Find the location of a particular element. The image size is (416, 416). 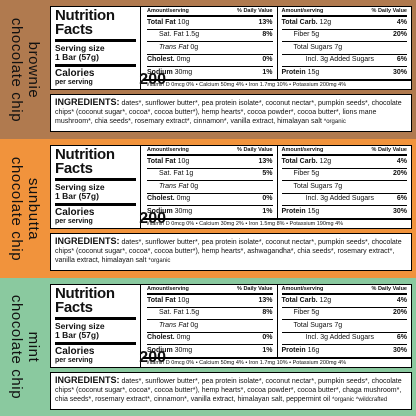

nutrient-label: Protein 16g is located at coordinates (301, 351).